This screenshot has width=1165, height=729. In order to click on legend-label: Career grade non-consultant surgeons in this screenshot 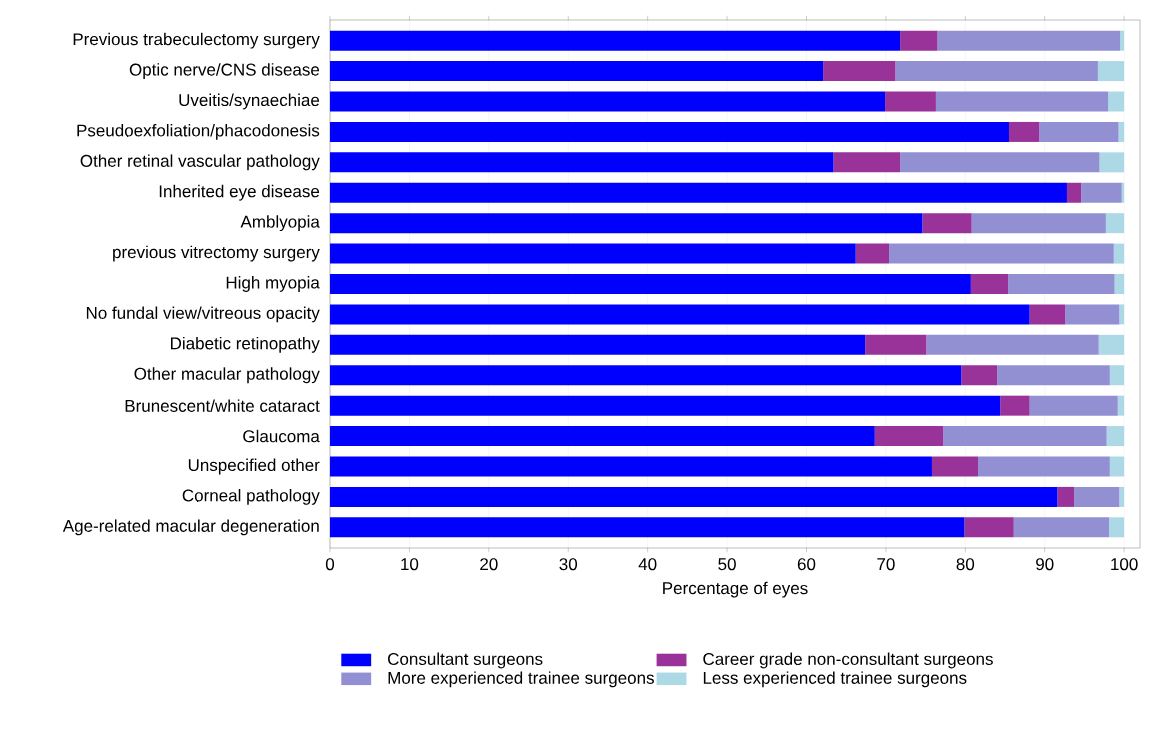, I will do `click(848, 660)`.